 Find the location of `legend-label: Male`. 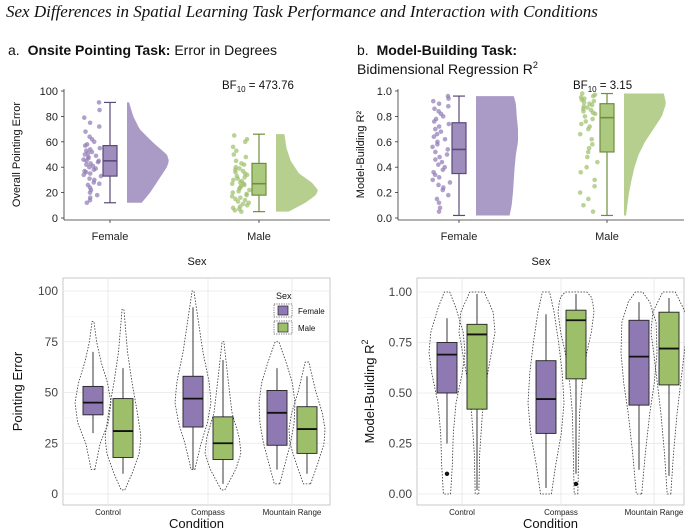

legend-label: Male is located at coordinates (307, 328).